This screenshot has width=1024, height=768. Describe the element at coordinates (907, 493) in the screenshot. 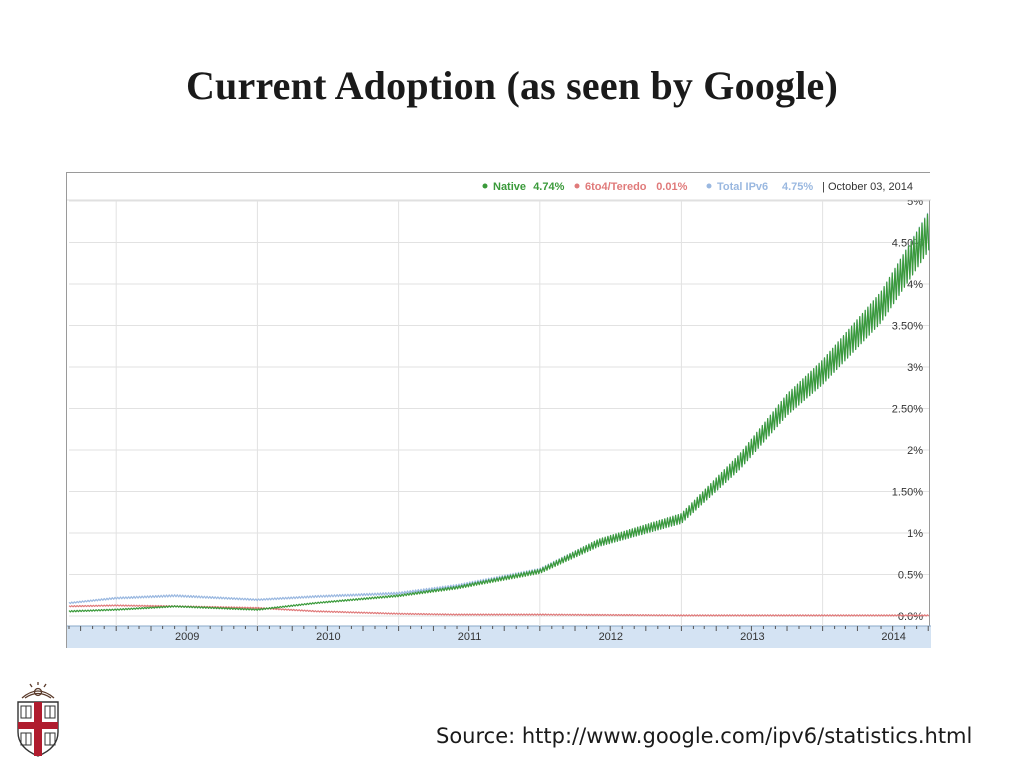

I see `y-tick-label: 1.50%` at that location.